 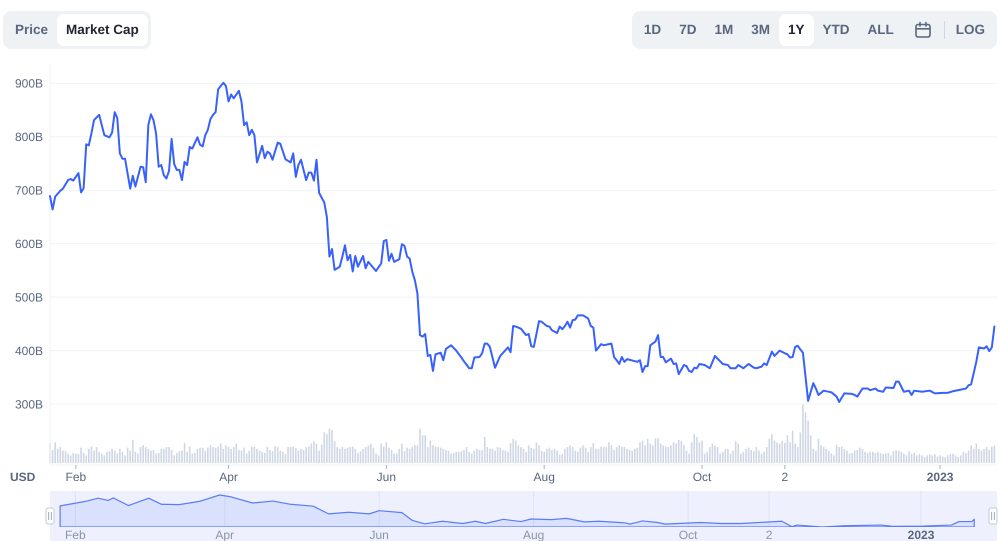 I want to click on x-tick-label: Apr, so click(x=228, y=477).